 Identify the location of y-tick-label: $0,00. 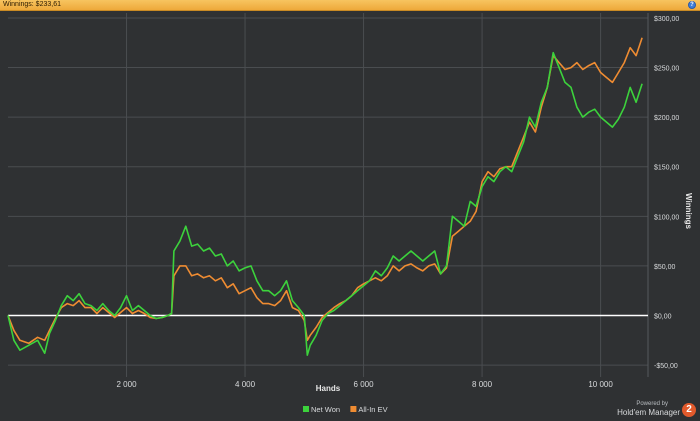
(663, 317).